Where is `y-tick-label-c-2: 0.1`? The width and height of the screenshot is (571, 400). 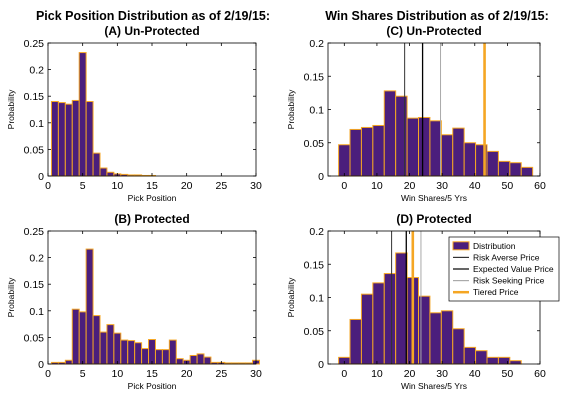 y-tick-label-c-2: 0.1 is located at coordinates (316, 111).